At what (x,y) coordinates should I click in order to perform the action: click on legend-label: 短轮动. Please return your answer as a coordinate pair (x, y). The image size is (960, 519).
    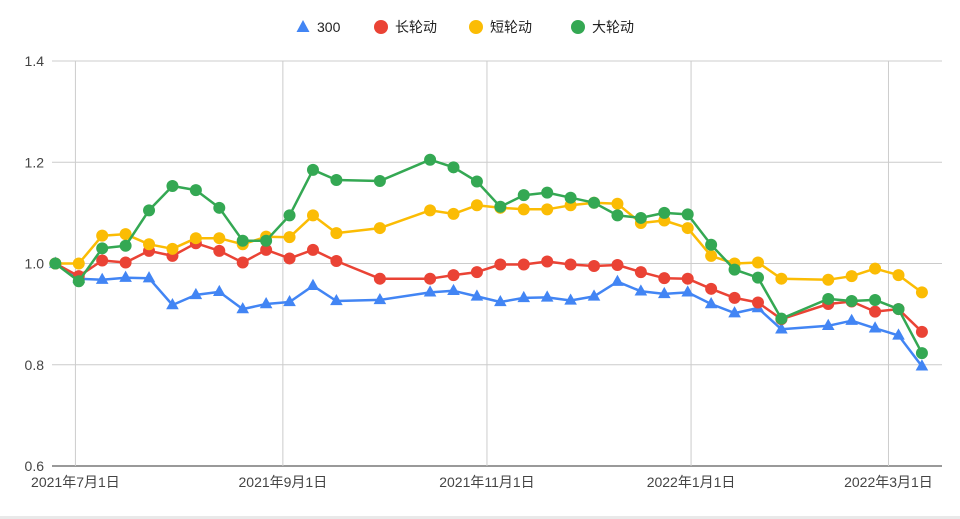
    Looking at the image, I should click on (511, 27).